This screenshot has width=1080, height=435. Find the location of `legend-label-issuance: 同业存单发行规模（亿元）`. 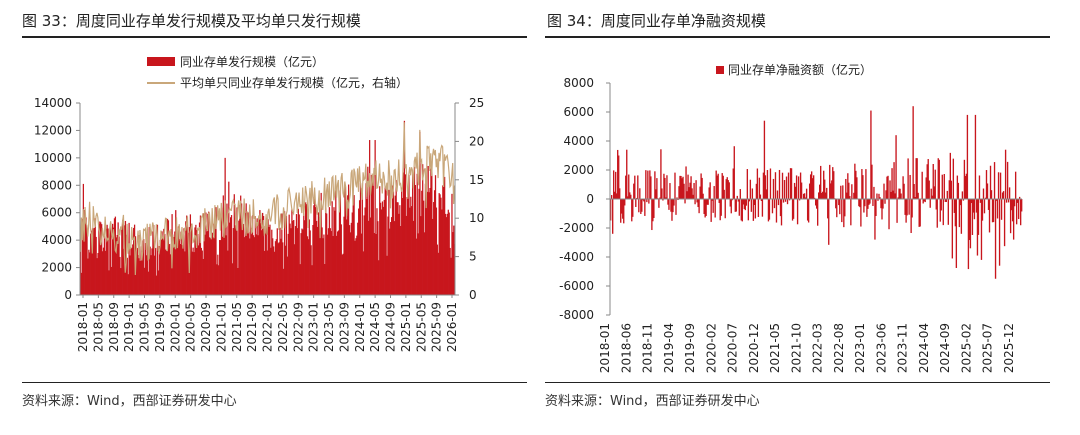

legend-label-issuance: 同业存单发行规模（亿元） is located at coordinates (252, 61).